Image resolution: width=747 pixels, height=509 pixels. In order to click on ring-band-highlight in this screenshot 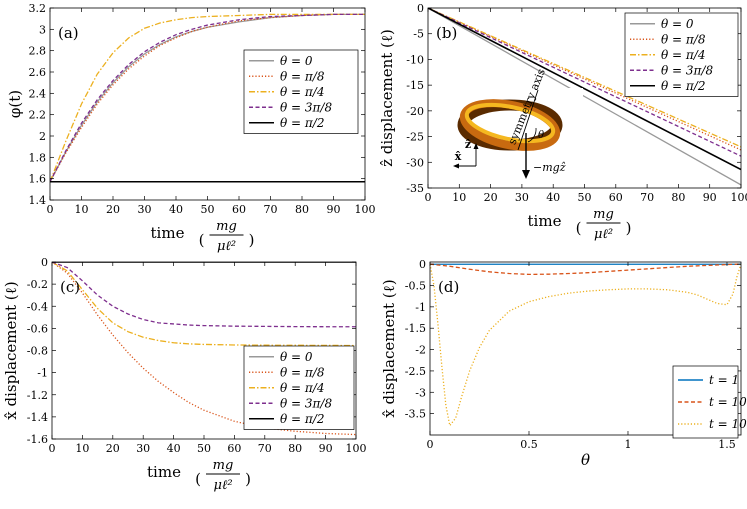, I will do `click(510, 123)`.